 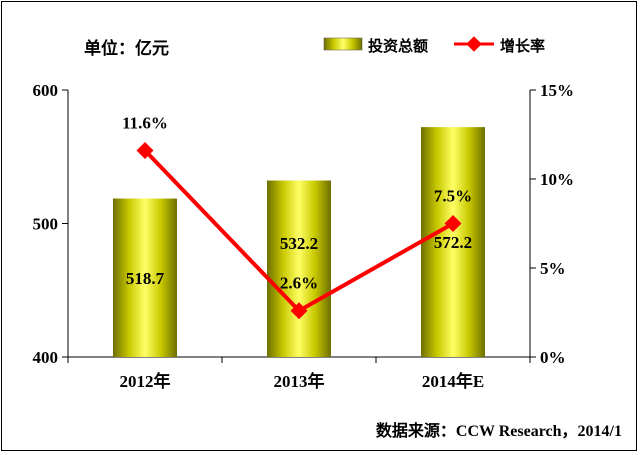 What do you see at coordinates (46, 224) in the screenshot?
I see `left-tick-label: 500` at bounding box center [46, 224].